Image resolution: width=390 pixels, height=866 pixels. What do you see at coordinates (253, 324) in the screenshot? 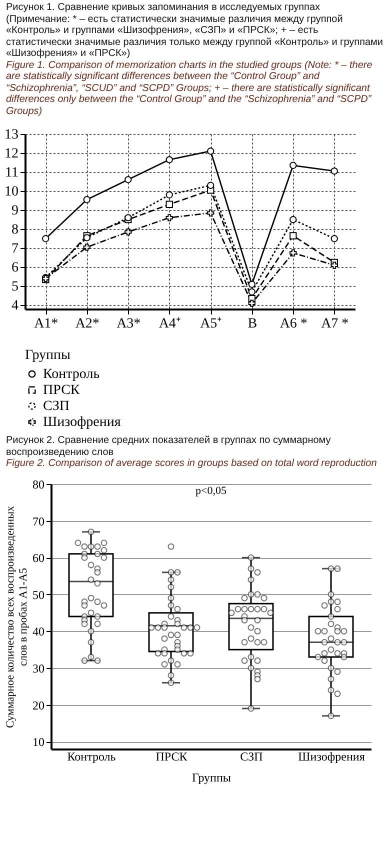
I see `x-tick-label: B` at bounding box center [253, 324].